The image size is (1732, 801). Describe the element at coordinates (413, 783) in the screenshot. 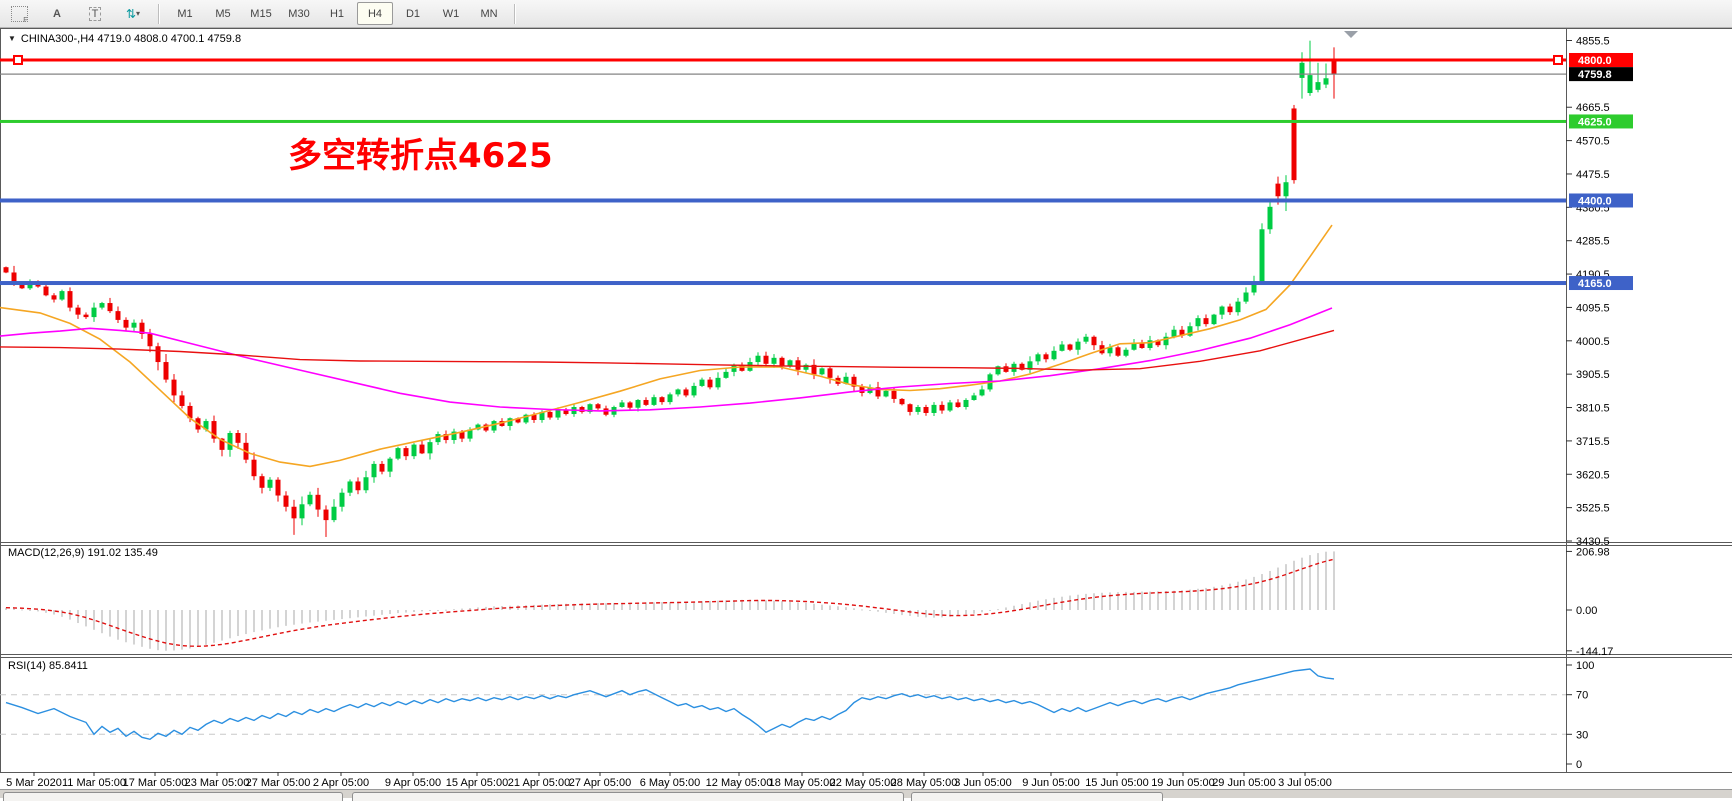

I see `time-tick-label: 9 Apr 05:00` at that location.